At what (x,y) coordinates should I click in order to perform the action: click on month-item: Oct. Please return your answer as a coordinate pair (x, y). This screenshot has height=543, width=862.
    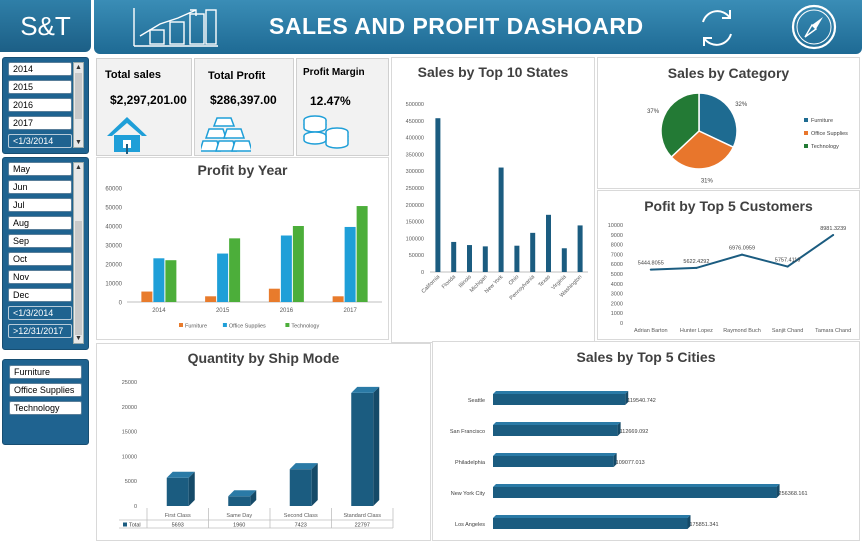
    Looking at the image, I should click on (40, 259).